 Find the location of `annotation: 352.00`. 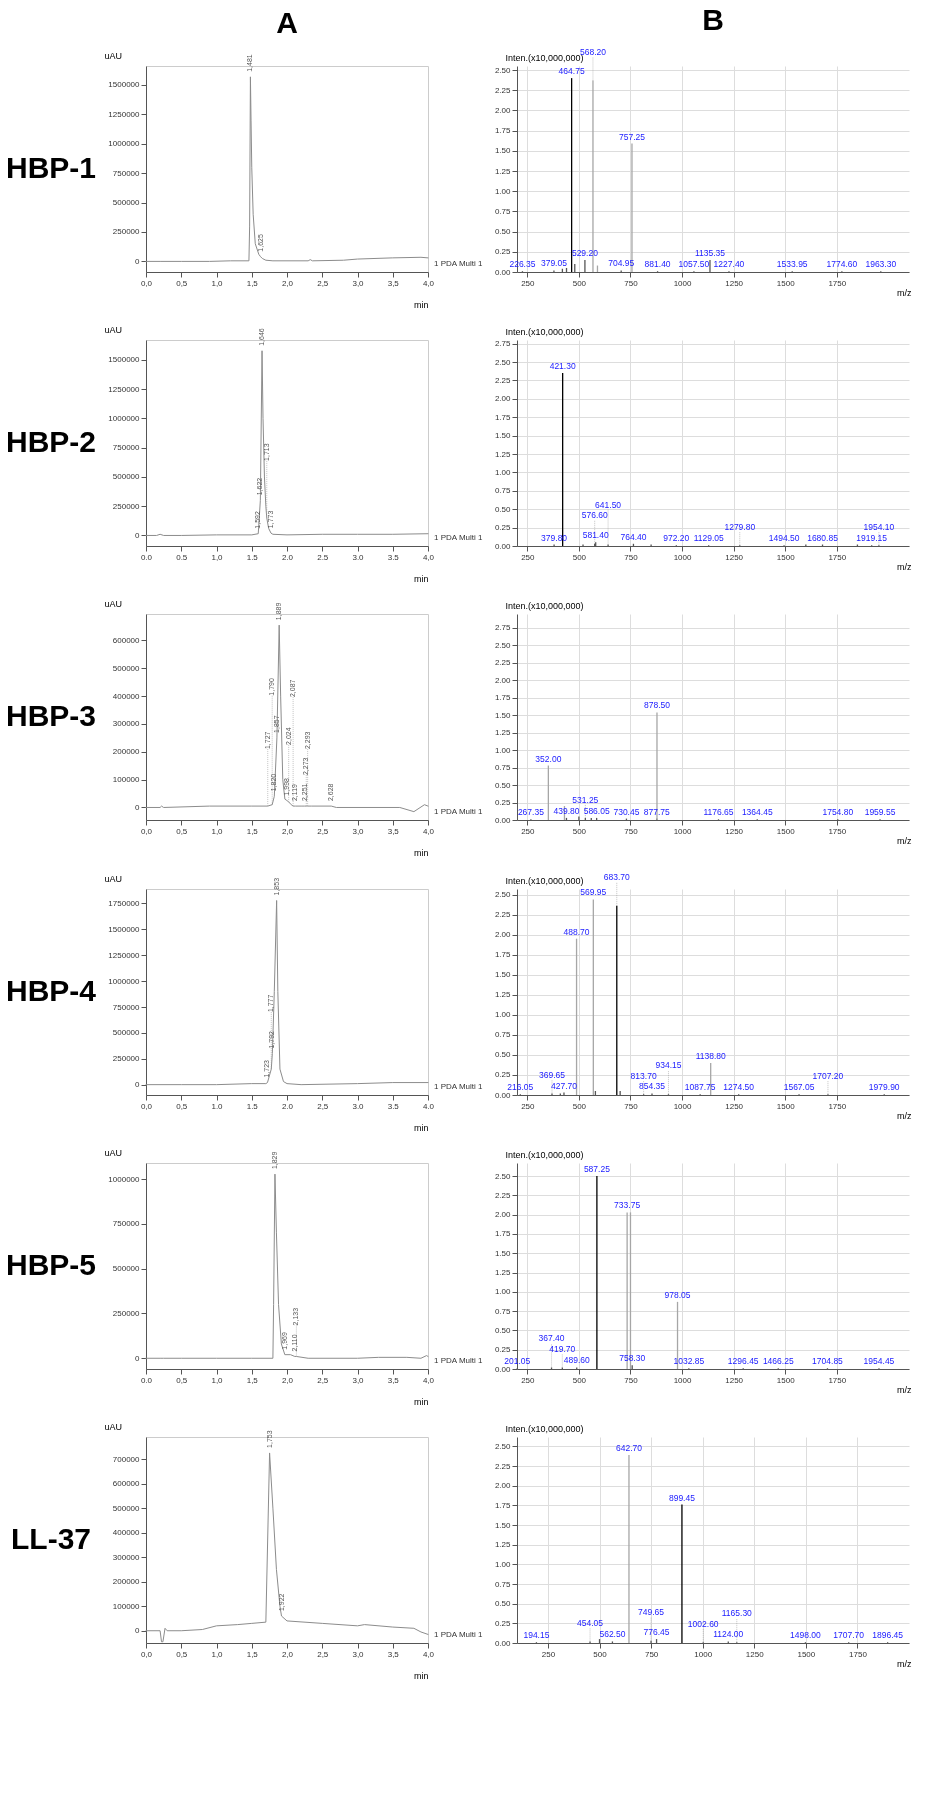

annotation: 352.00 is located at coordinates (548, 758).